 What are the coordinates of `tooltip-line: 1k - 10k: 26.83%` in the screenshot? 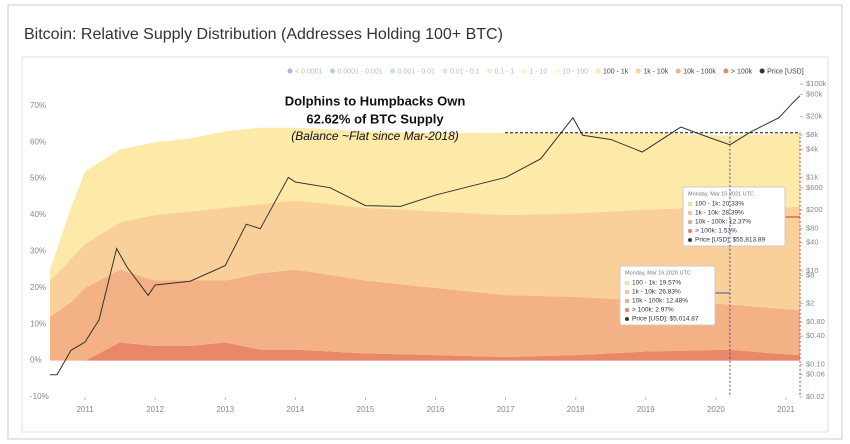 It's located at (656, 292).